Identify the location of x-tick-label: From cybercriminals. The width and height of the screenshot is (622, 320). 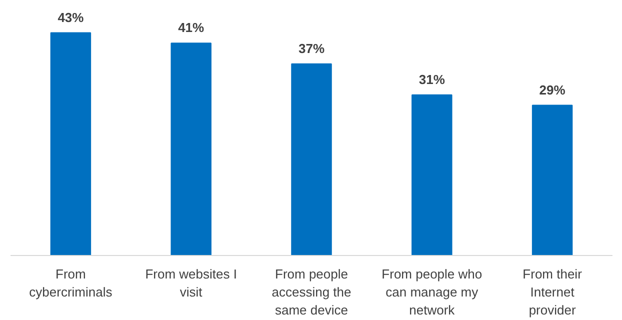
(71, 283).